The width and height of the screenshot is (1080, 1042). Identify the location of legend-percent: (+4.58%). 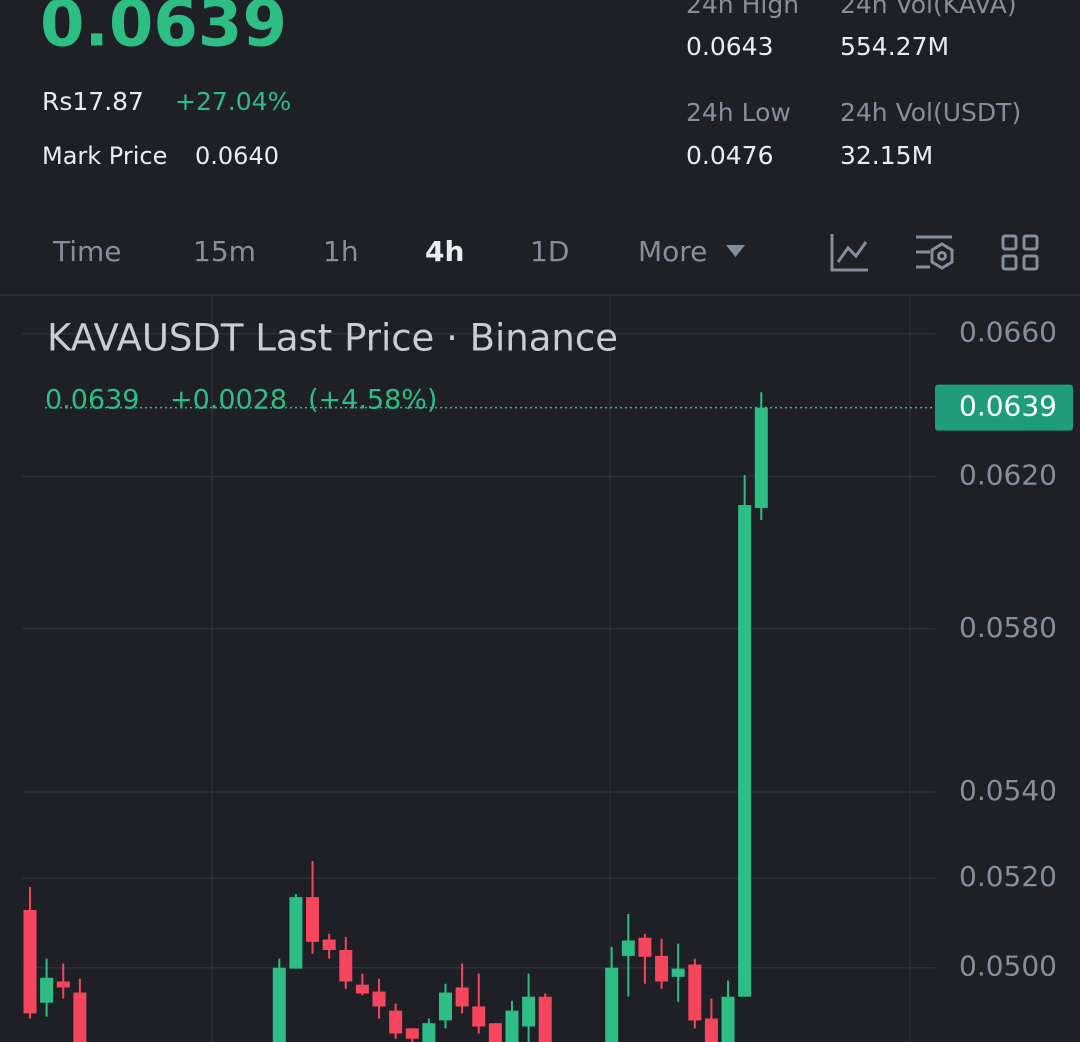
(372, 400).